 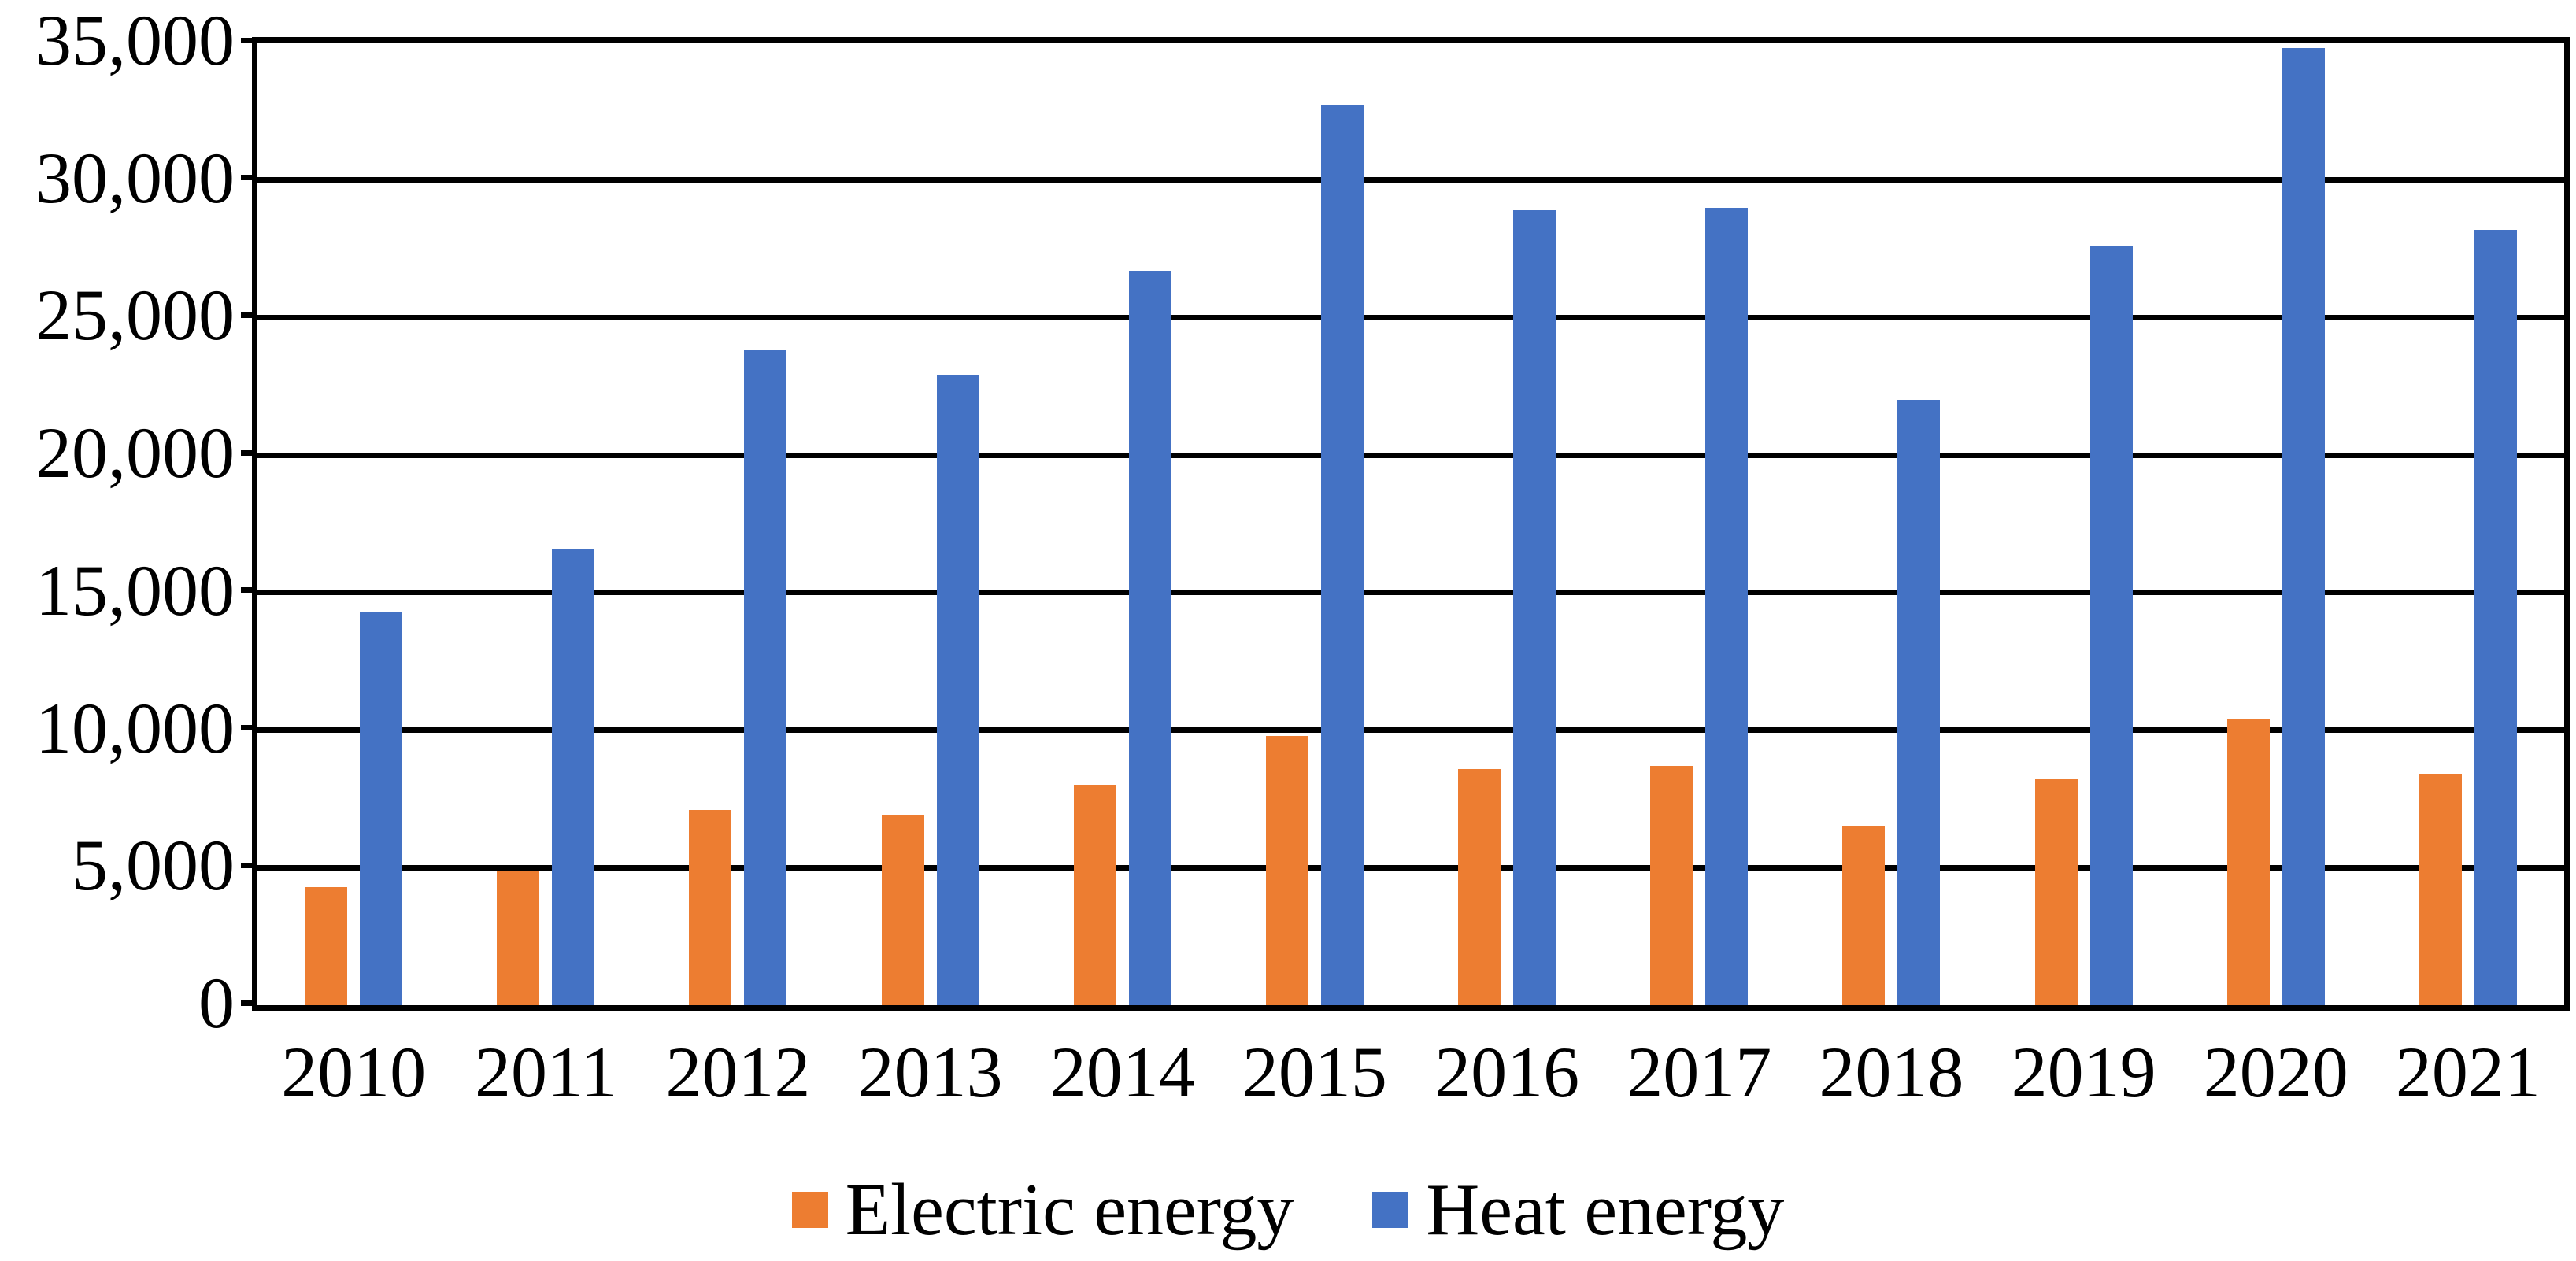 What do you see at coordinates (1479, 886) in the screenshot?
I see `bar-electric-2016` at bounding box center [1479, 886].